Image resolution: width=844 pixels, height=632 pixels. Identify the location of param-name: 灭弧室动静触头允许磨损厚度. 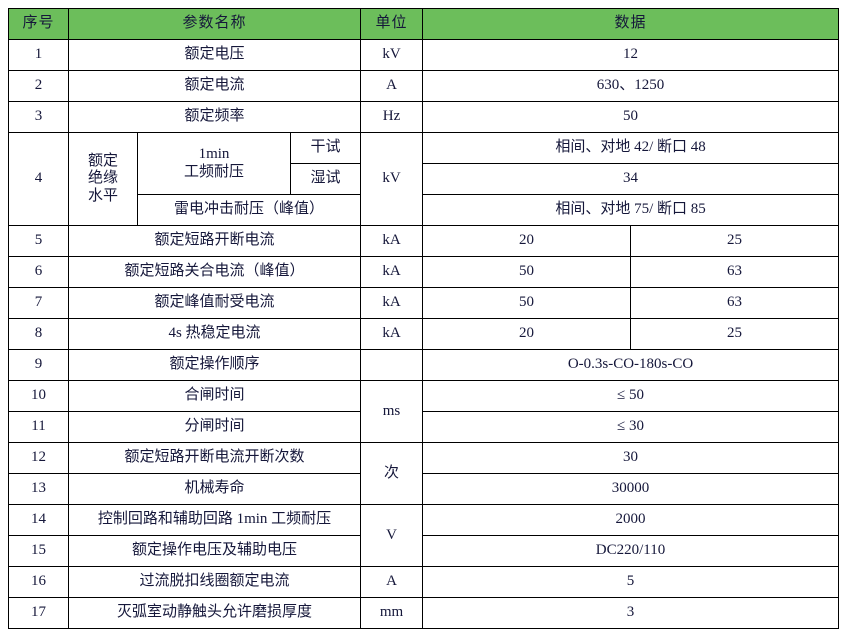
(214, 613).